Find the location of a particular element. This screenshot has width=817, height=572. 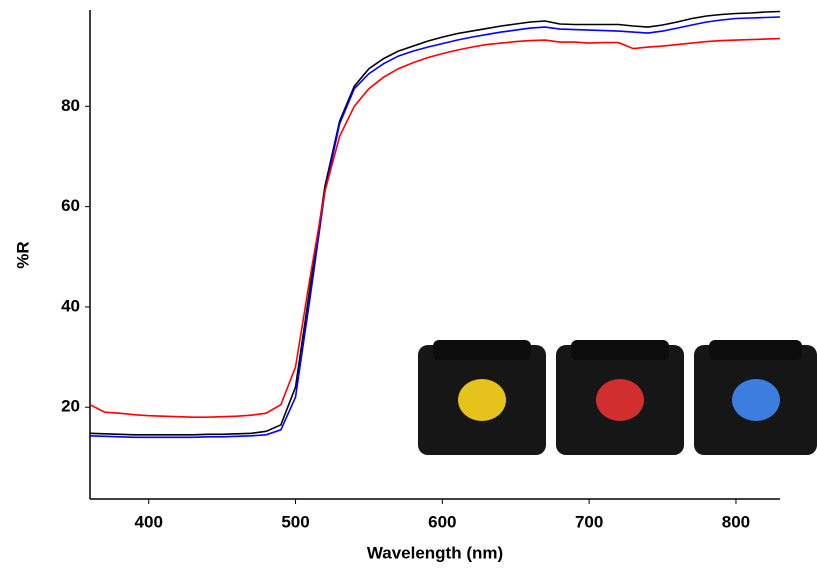

x-tick-label: 500 is located at coordinates (295, 521).